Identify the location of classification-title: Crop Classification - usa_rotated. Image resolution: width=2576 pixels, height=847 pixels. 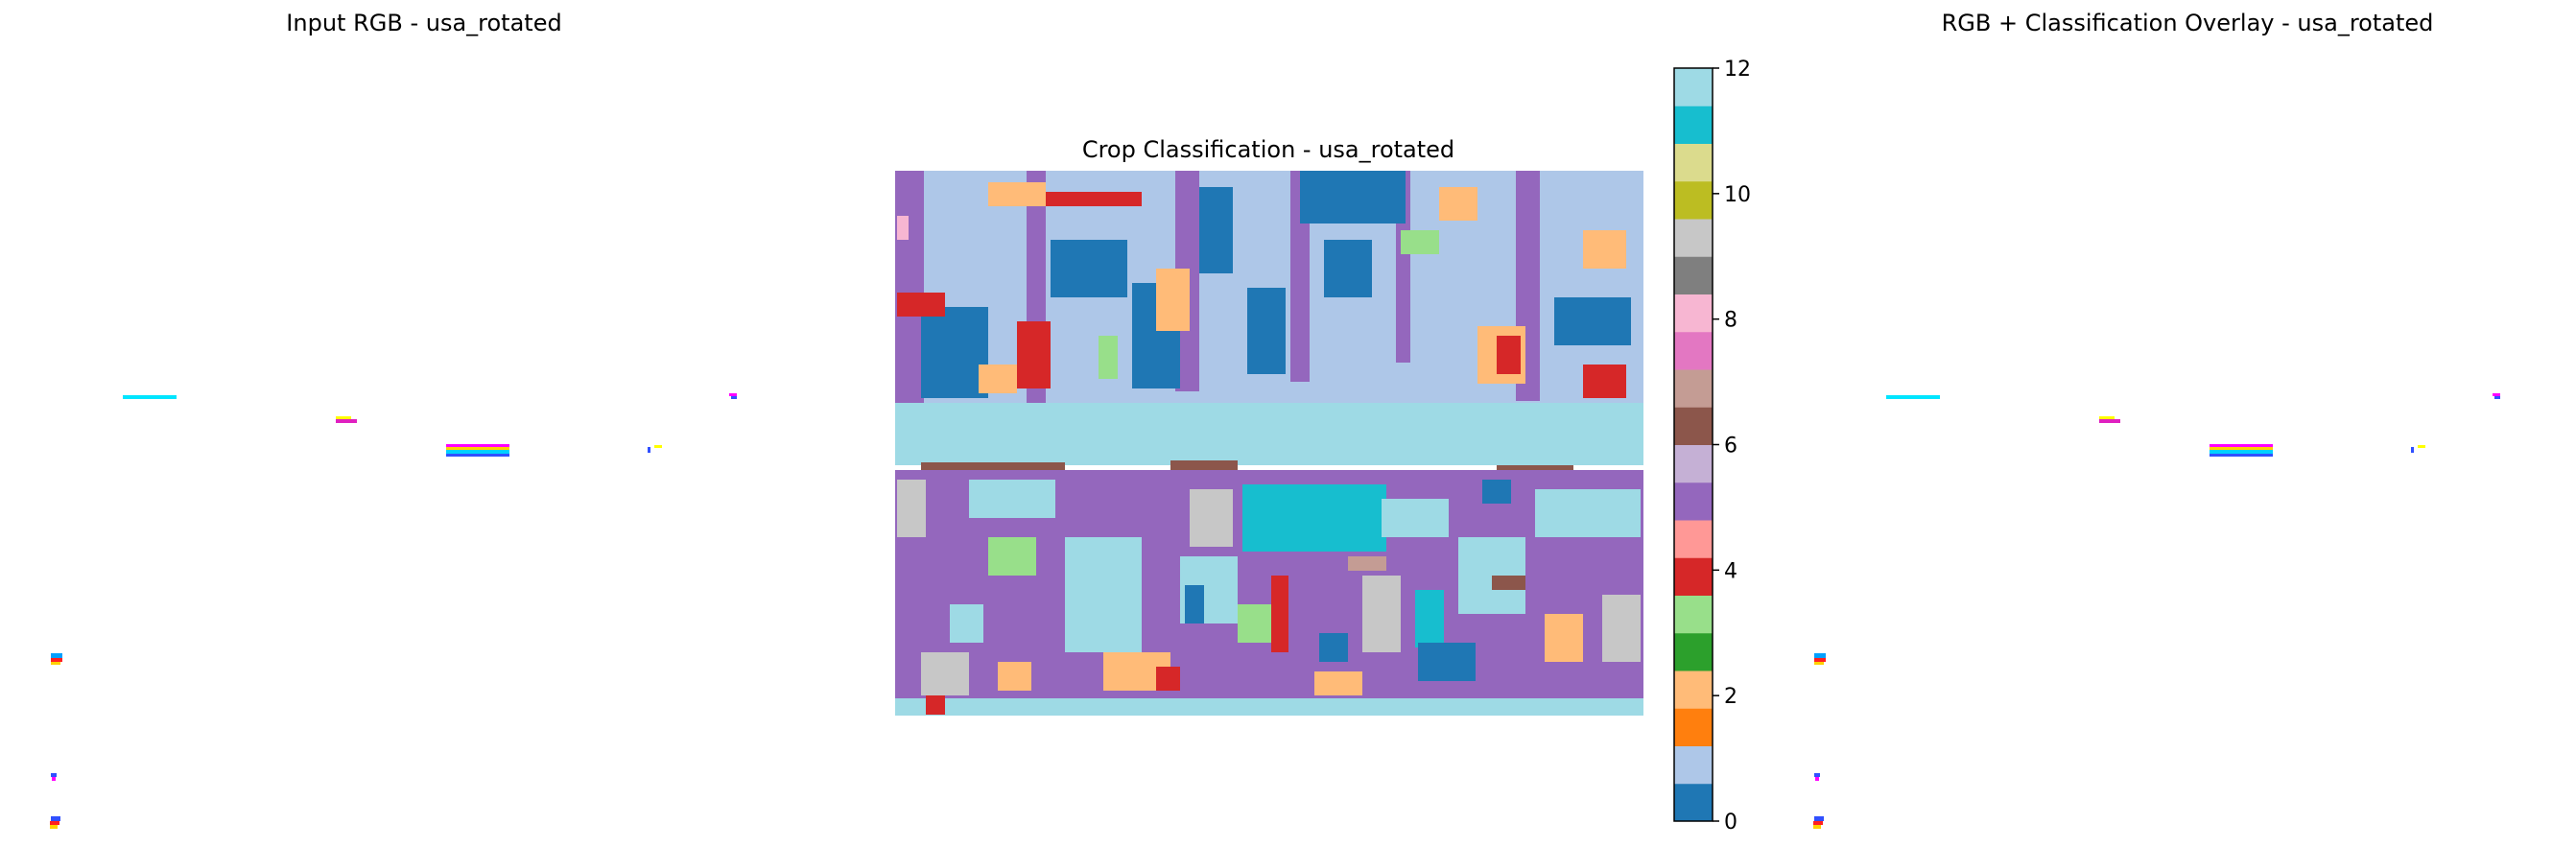
(1268, 149).